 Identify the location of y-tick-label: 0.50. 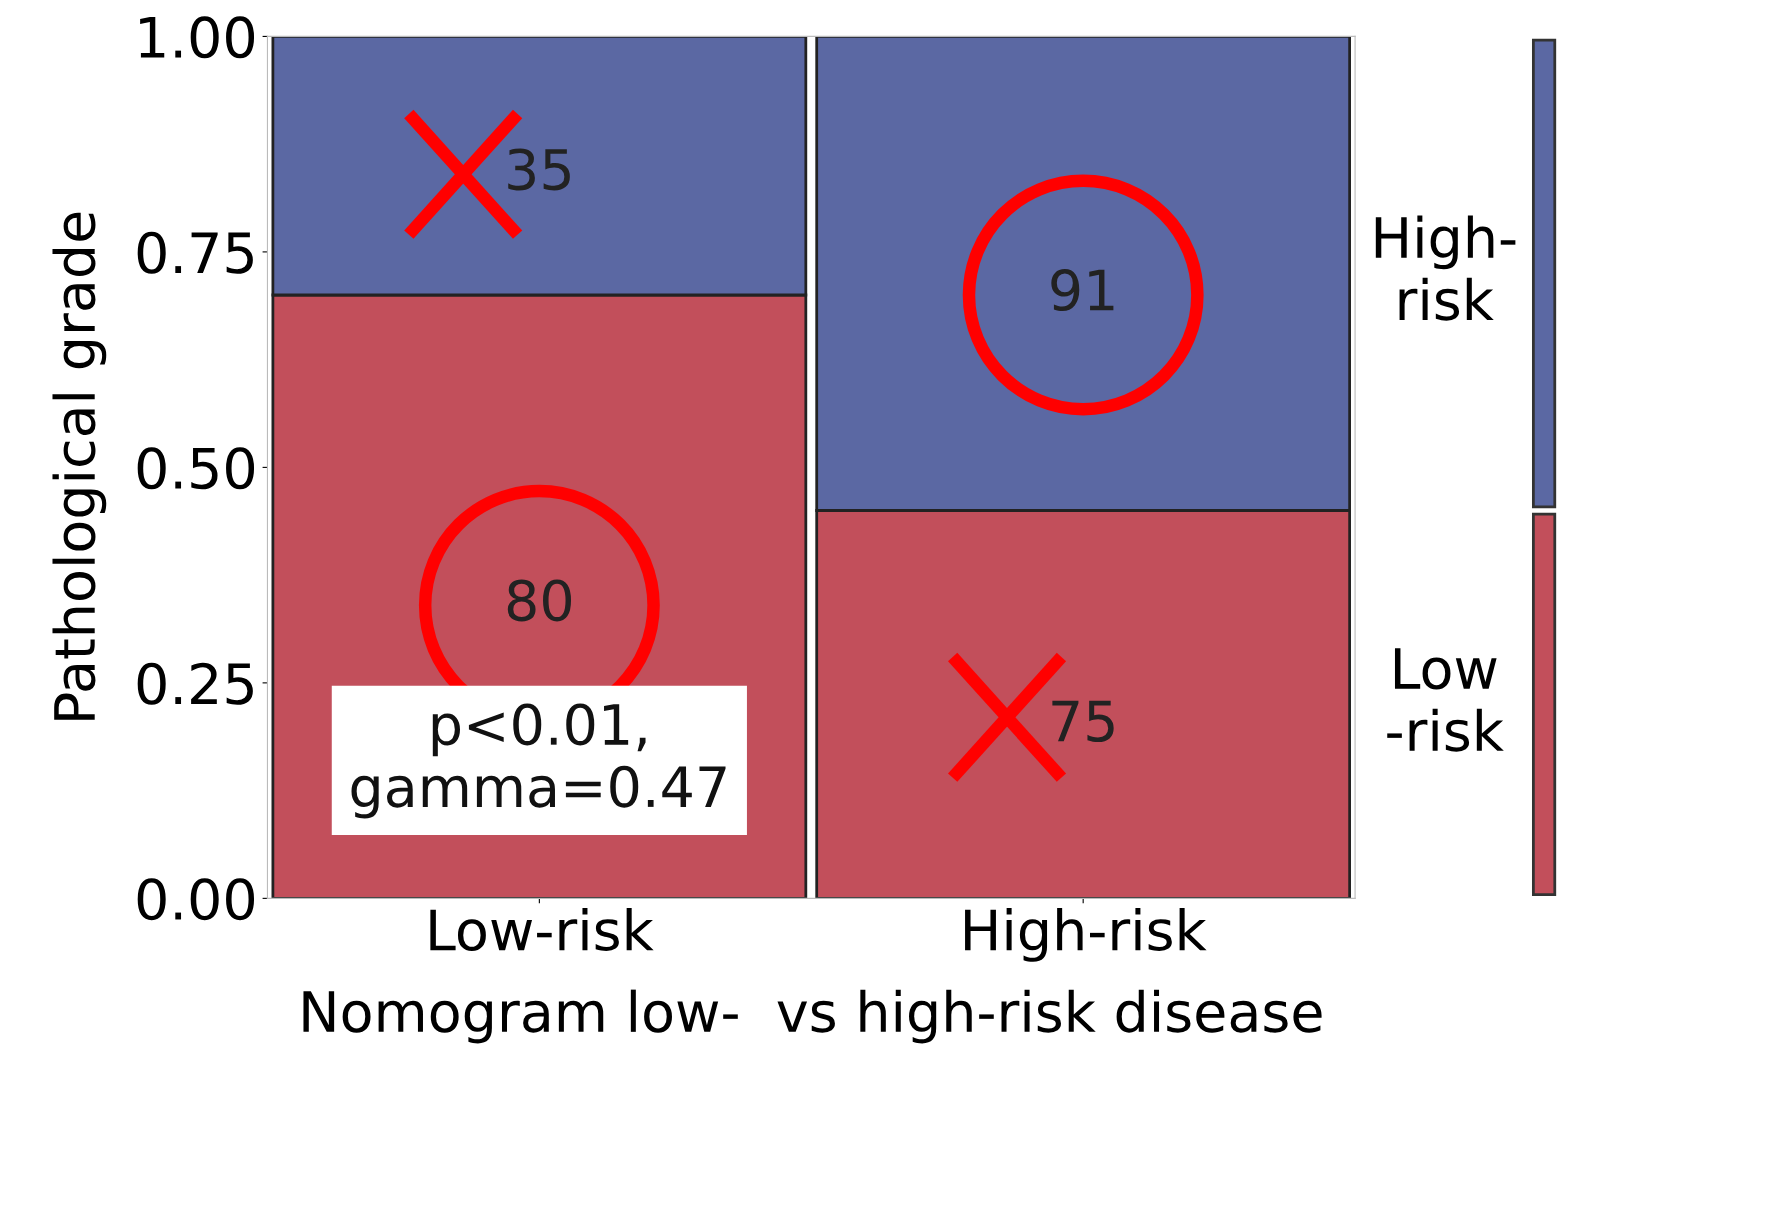
(196, 468).